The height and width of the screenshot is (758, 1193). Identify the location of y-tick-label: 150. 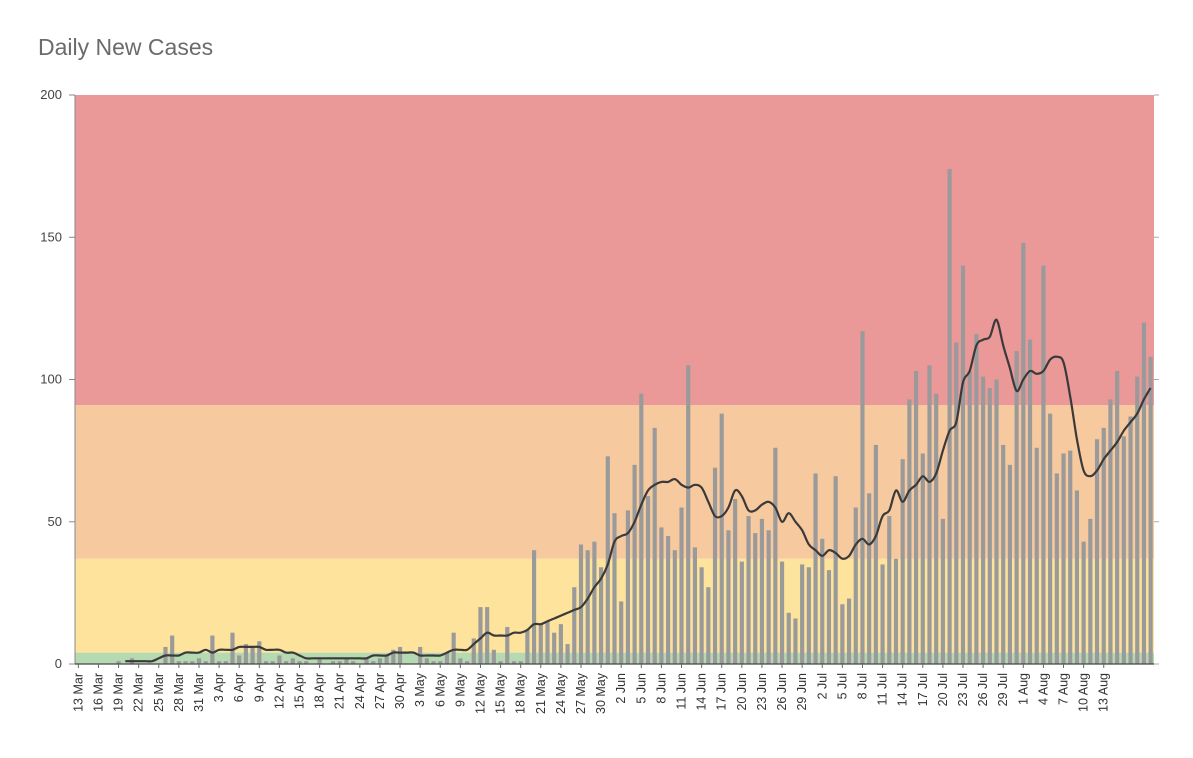
(51, 236).